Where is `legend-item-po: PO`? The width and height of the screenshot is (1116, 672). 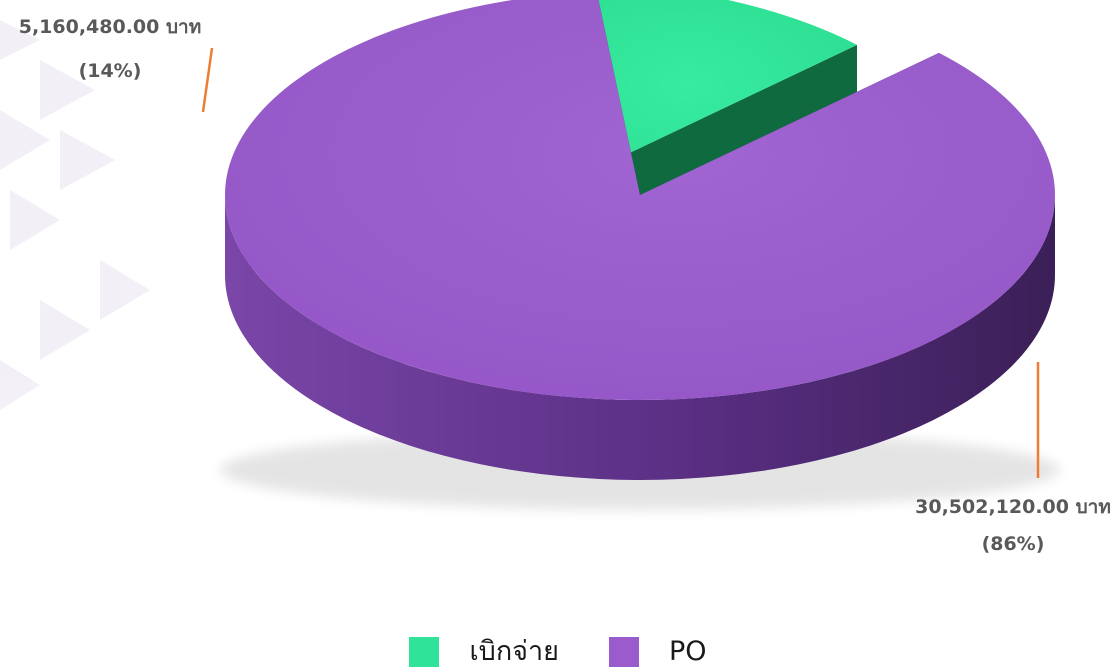 legend-item-po: PO is located at coordinates (657, 651).